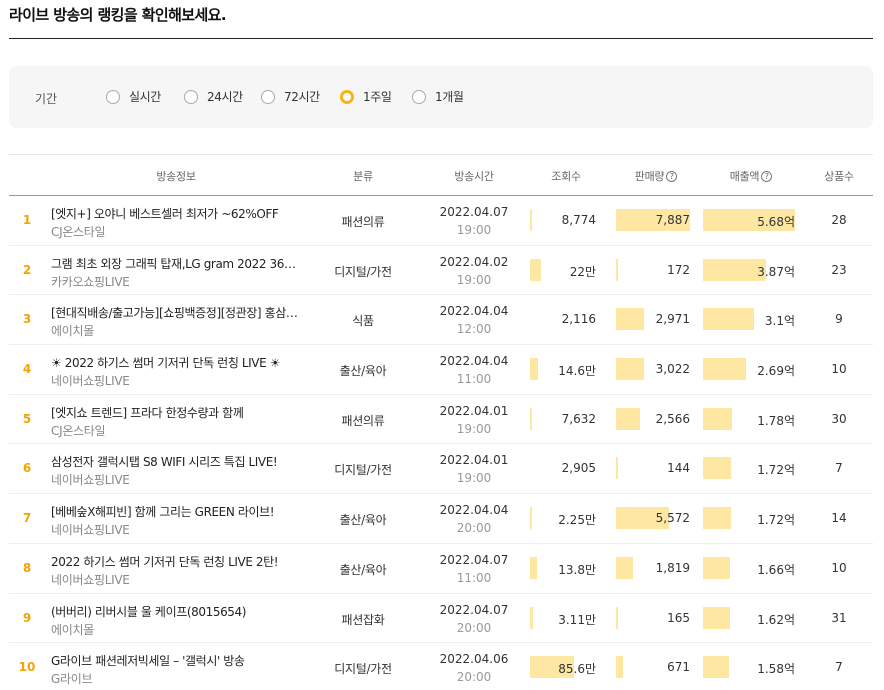 The image size is (884, 690). What do you see at coordinates (653, 269) in the screenshot?
I see `sales: 172` at bounding box center [653, 269].